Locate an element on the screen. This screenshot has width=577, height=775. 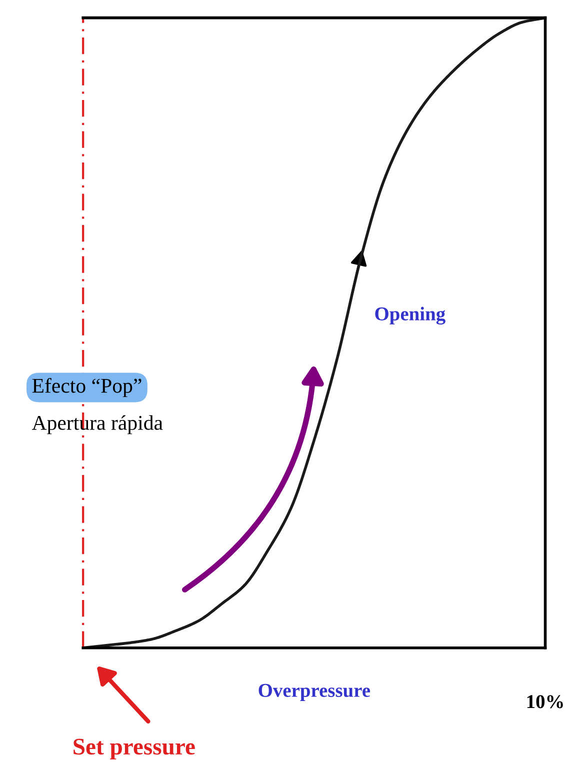
annotation: Opening is located at coordinates (410, 315).